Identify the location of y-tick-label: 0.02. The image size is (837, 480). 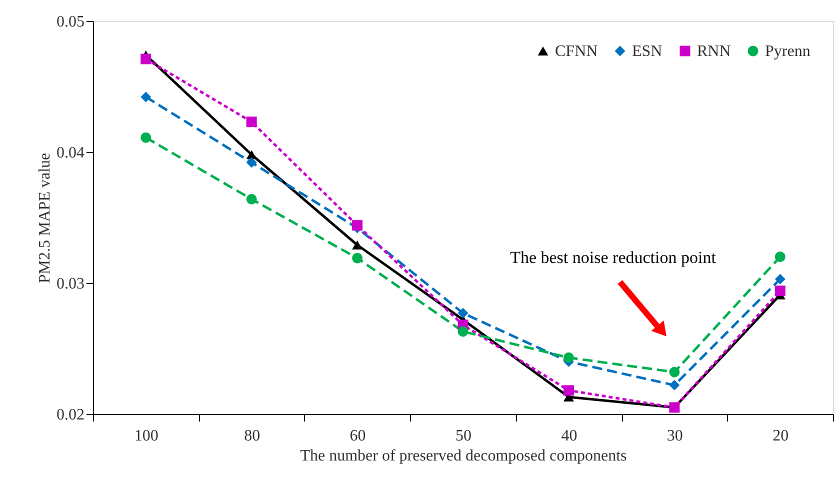
(70, 415).